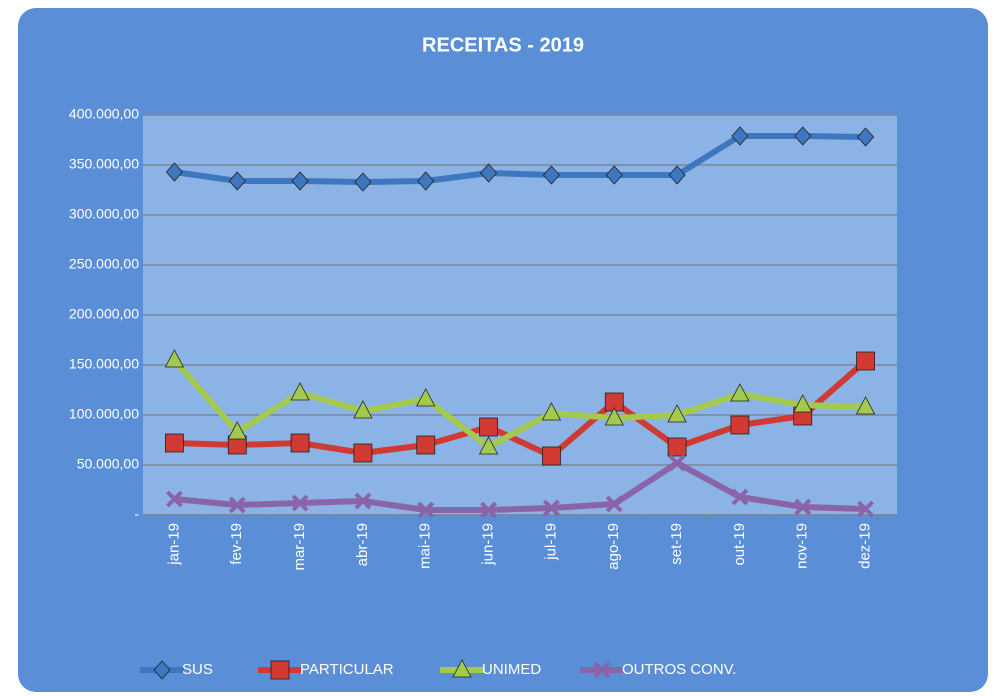 The height and width of the screenshot is (696, 994). Describe the element at coordinates (104, 264) in the screenshot. I see `y-tick-label: 250.000,00` at that location.